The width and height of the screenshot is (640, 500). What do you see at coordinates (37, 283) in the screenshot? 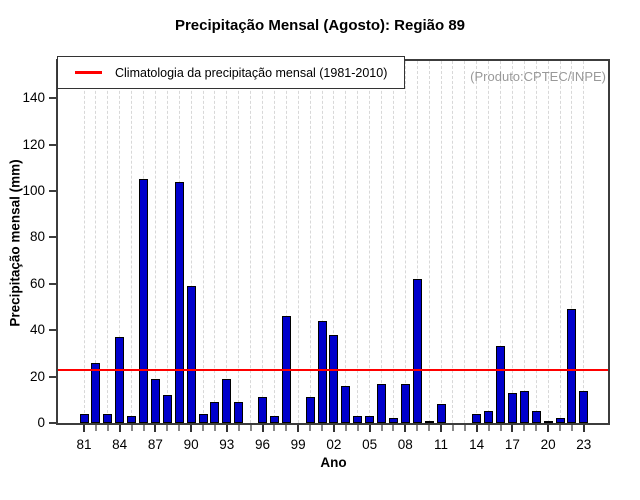
I see `y-tick-label-60: 60` at bounding box center [37, 283].